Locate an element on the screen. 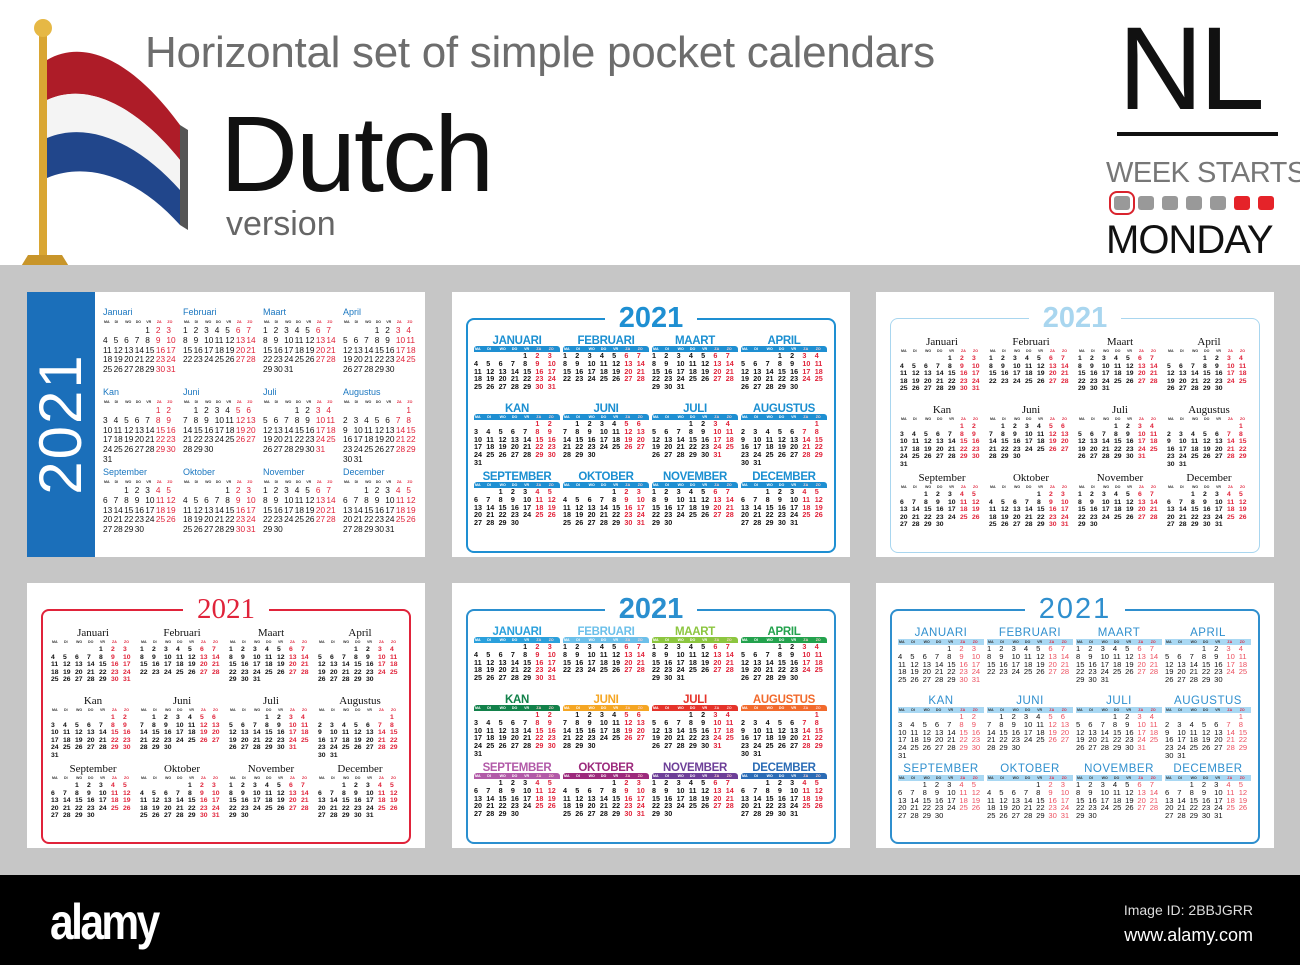 Image resolution: width=1300 pixels, height=965 pixels. day-cell: 12 is located at coordinates (705, 363).